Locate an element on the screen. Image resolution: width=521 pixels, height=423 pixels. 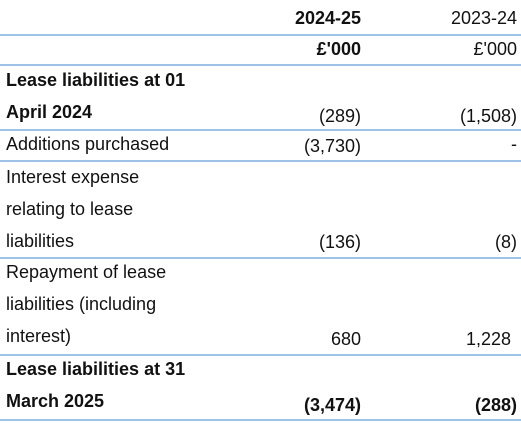
row-value-prior: - is located at coordinates (514, 144).